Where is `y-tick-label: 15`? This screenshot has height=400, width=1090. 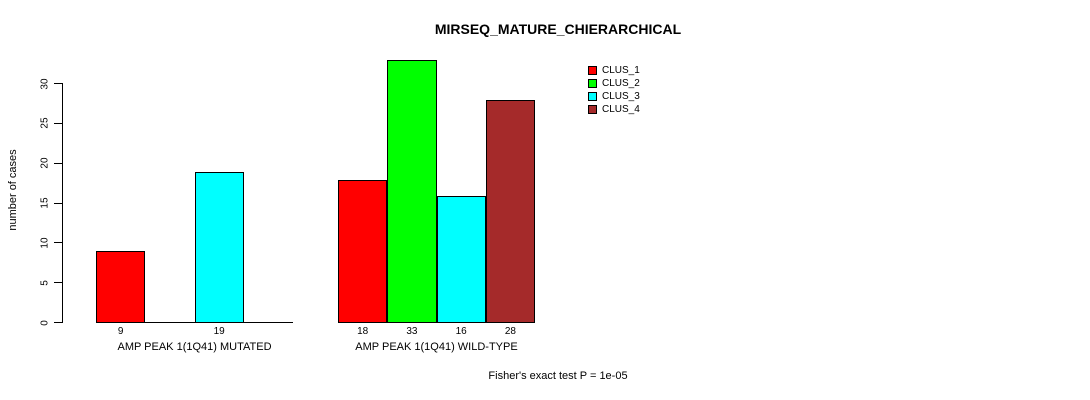 y-tick-label: 15 is located at coordinates (45, 203).